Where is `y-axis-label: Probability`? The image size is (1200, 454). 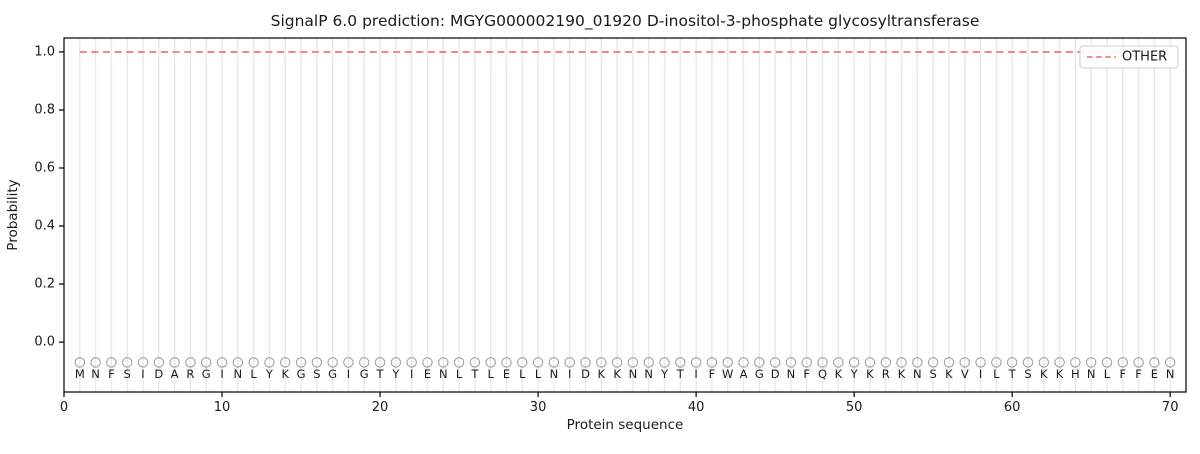 y-axis-label: Probability is located at coordinates (13, 214).